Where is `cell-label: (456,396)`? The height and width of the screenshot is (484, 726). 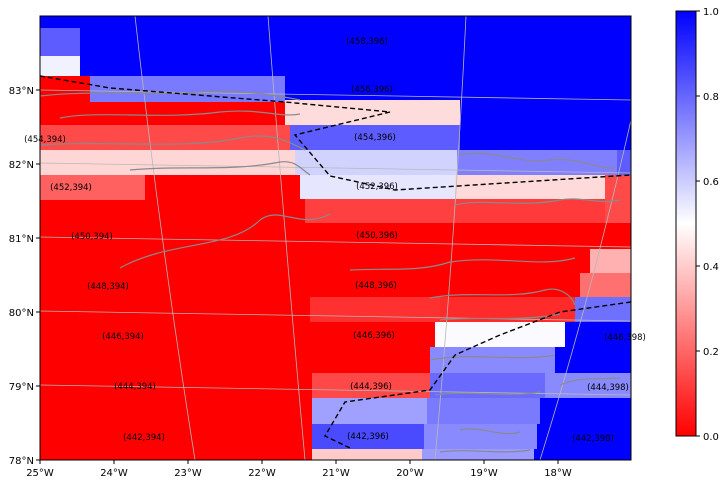
cell-label: (456,396) is located at coordinates (372, 90).